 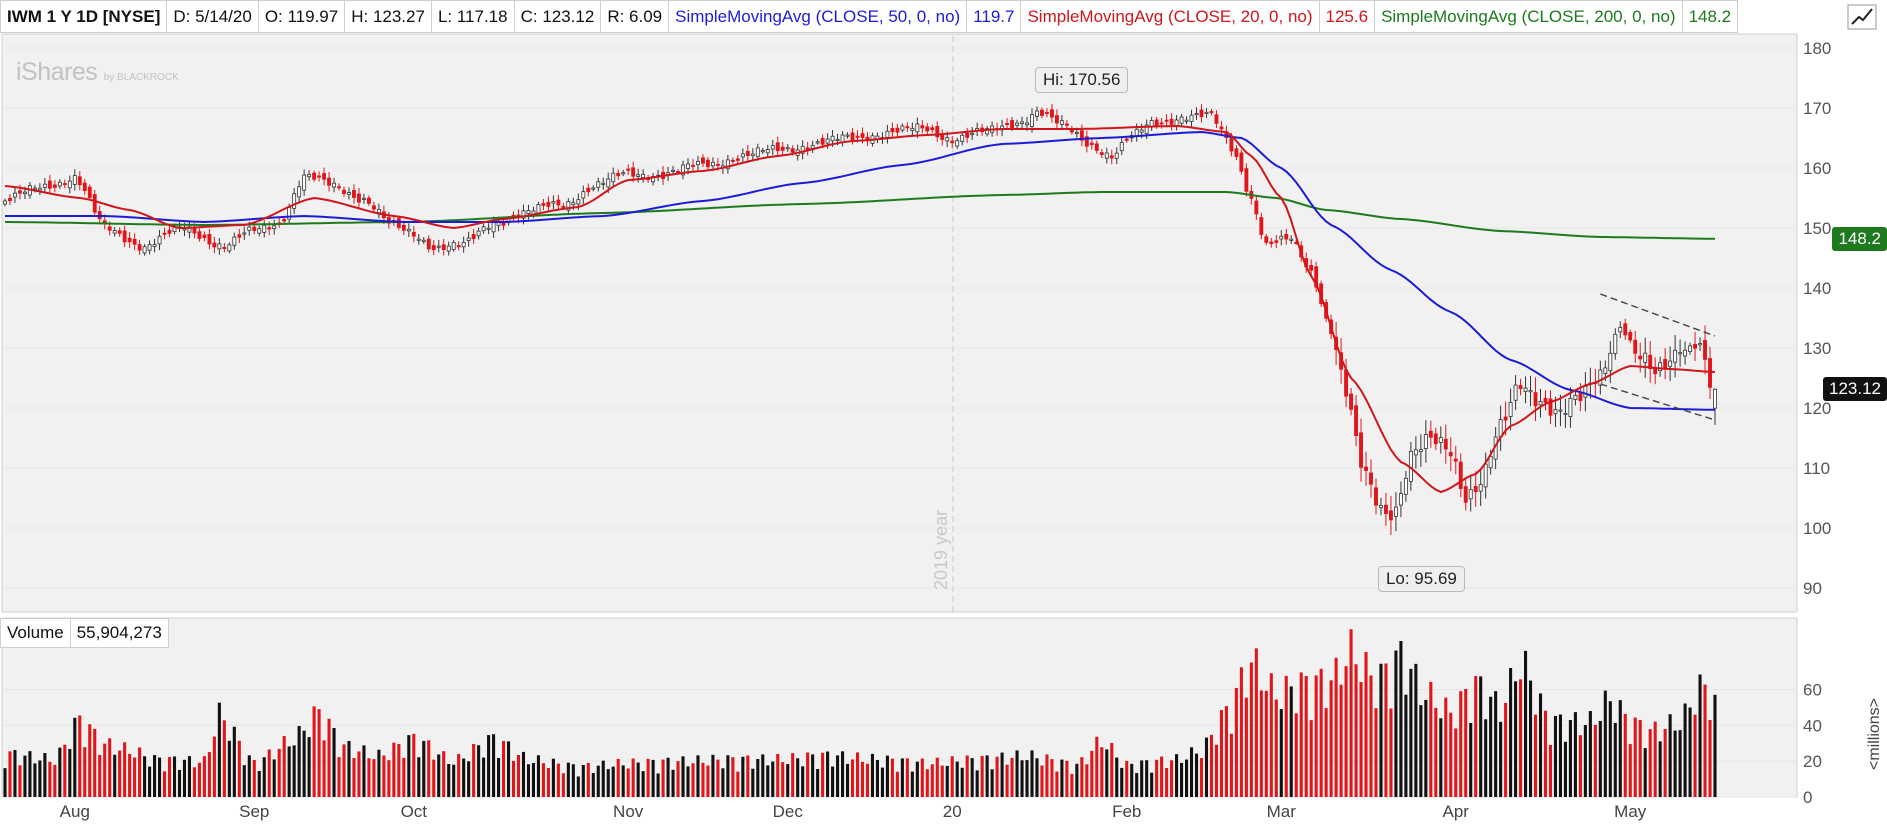 I want to click on trendline, so click(x=1658, y=315).